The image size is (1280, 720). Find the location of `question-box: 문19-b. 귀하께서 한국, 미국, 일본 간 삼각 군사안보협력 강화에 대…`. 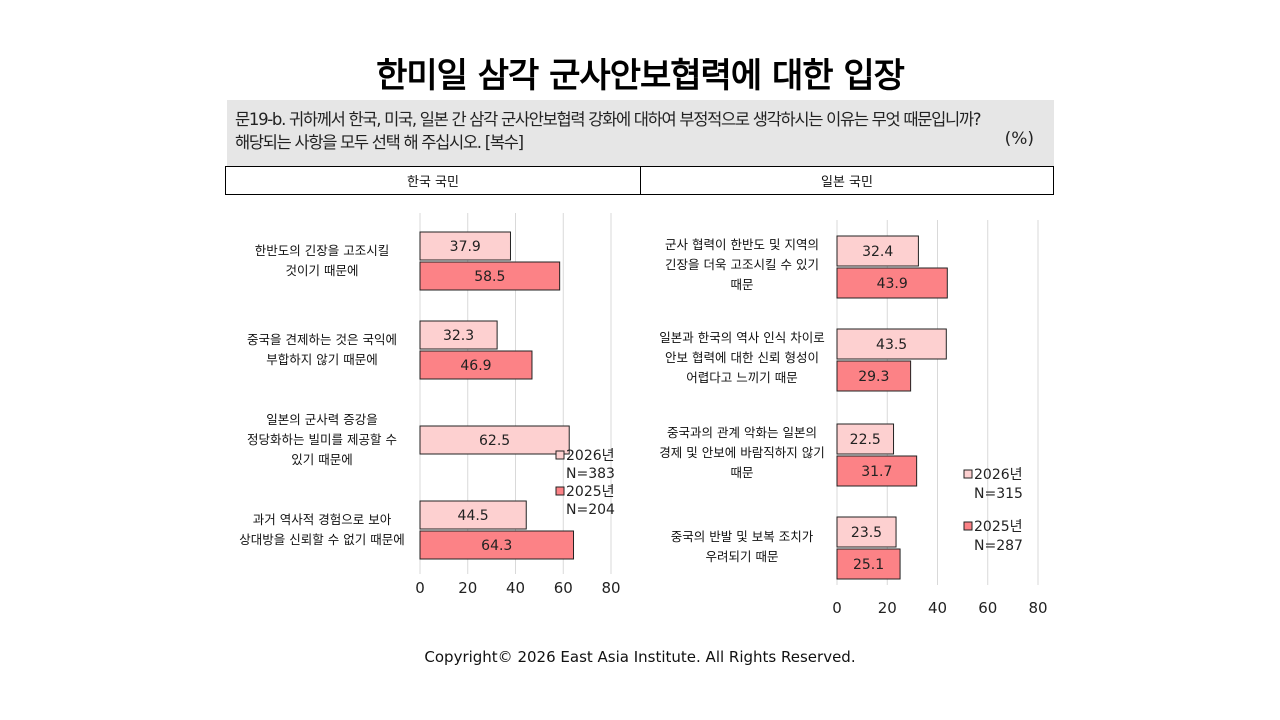

question-box: 문19-b. 귀하께서 한국, 미국, 일본 간 삼각 군사안보협력 강화에 대… is located at coordinates (640, 133).